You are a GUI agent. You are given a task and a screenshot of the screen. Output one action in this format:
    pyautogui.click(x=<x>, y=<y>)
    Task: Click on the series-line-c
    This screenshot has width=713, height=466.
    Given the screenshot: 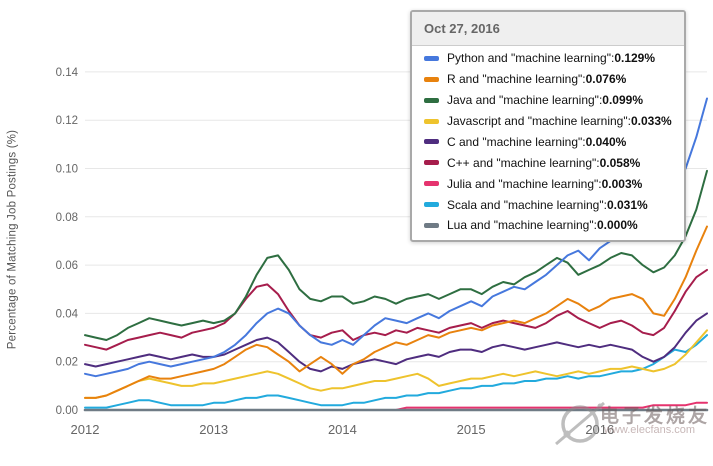 What is the action you would take?
    pyautogui.click(x=396, y=342)
    